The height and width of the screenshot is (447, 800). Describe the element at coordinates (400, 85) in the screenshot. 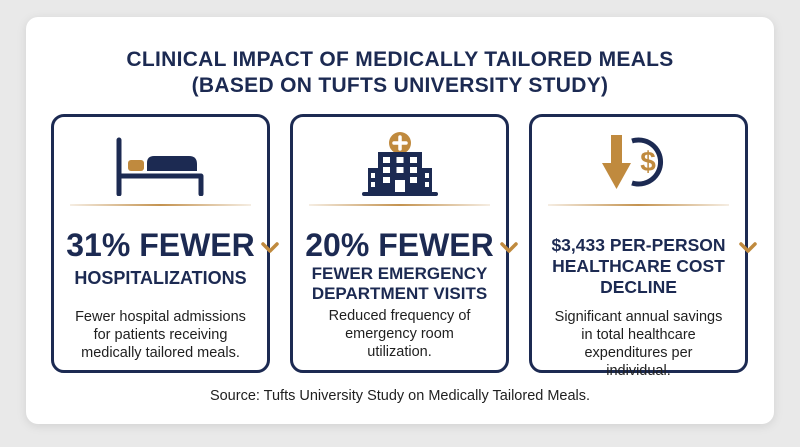

I see `title-line-2: (BASED ON TUFTS UNIVERSITY STUDY)` at that location.